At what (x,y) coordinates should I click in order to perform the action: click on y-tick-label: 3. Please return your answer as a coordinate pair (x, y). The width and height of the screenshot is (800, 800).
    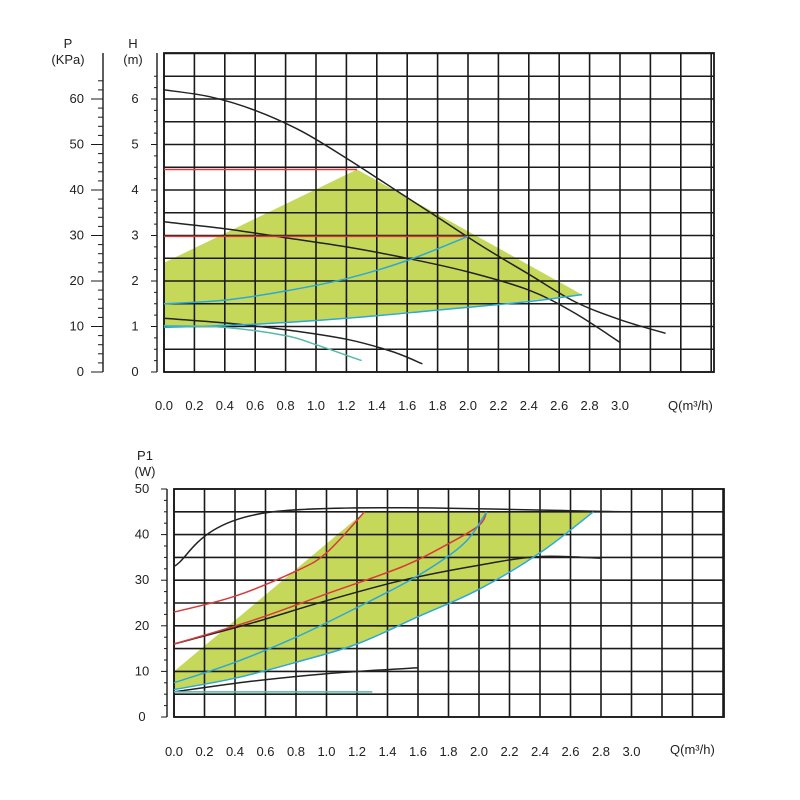
    Looking at the image, I should click on (134, 235).